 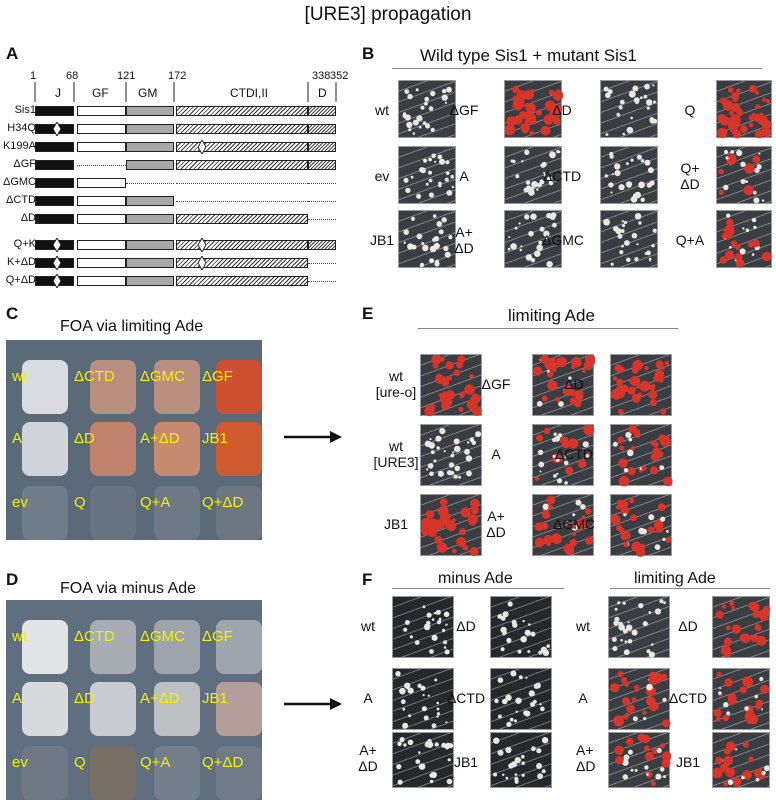 What do you see at coordinates (466, 626) in the screenshot?
I see `tile-label: ΔD` at bounding box center [466, 626].